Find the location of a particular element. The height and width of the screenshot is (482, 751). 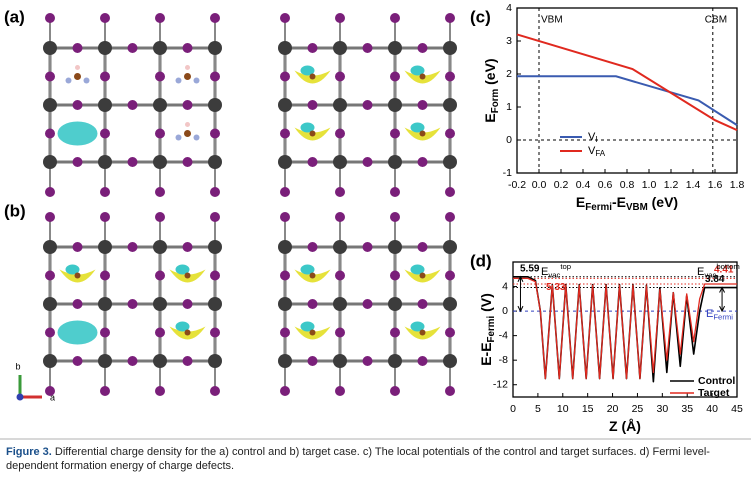

text-part: bottom is located at coordinates (728, 266).